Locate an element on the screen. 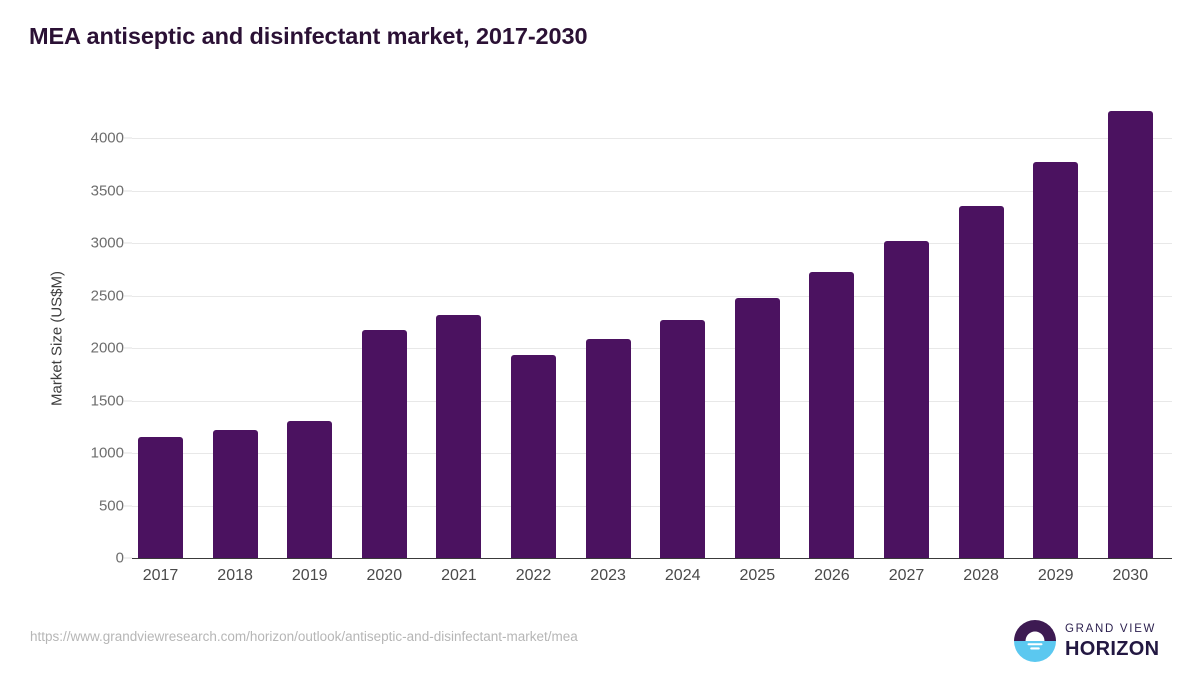 Image resolution: width=1200 pixels, height=675 pixels. x-tick-label: 2023 is located at coordinates (608, 575).